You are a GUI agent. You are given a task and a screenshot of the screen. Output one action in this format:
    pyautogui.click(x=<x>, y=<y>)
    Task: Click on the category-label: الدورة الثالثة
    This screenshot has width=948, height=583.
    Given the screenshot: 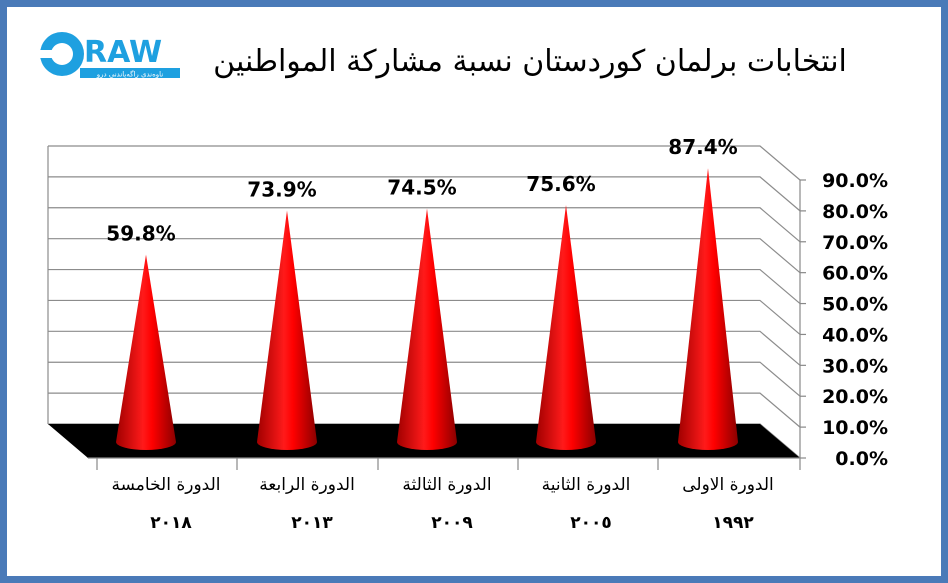 What is the action you would take?
    pyautogui.click(x=446, y=485)
    